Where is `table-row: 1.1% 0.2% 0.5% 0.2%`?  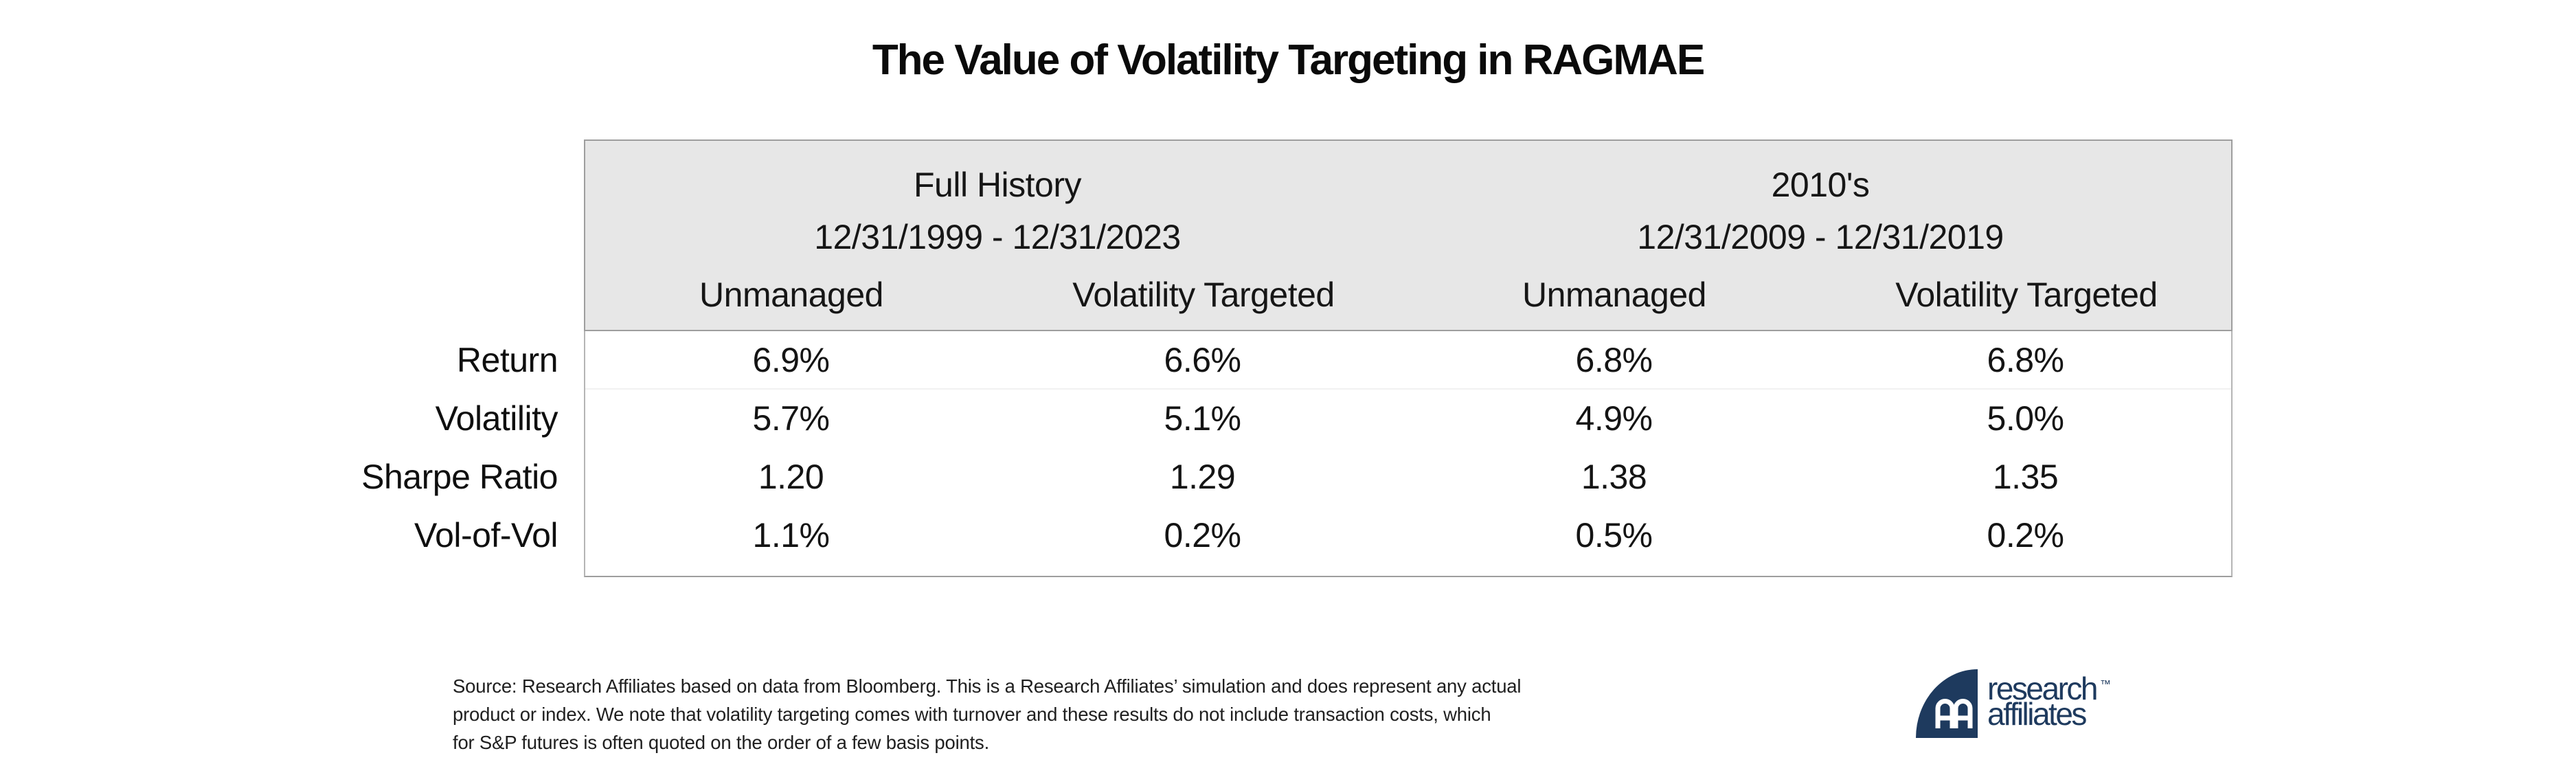 table-row: 1.1% 0.2% 0.5% 0.2% is located at coordinates (1408, 536).